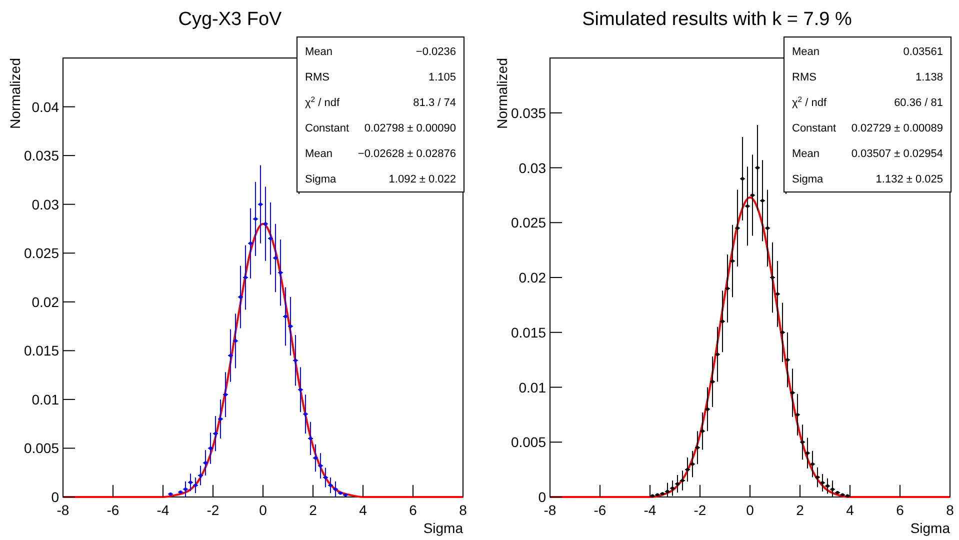  Describe the element at coordinates (436, 52) in the screenshot. I see `text: −0.0236` at that location.